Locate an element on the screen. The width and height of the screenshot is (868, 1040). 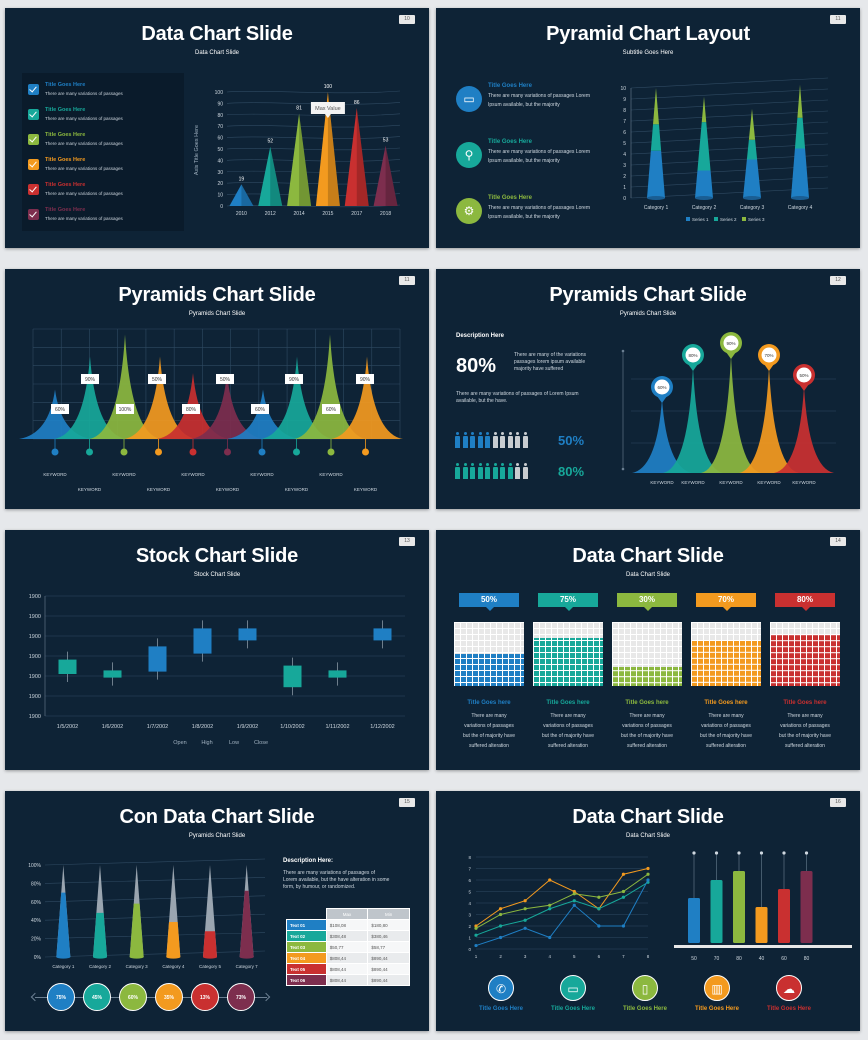
y-tick-label: 10 is located at coordinates (623, 89).